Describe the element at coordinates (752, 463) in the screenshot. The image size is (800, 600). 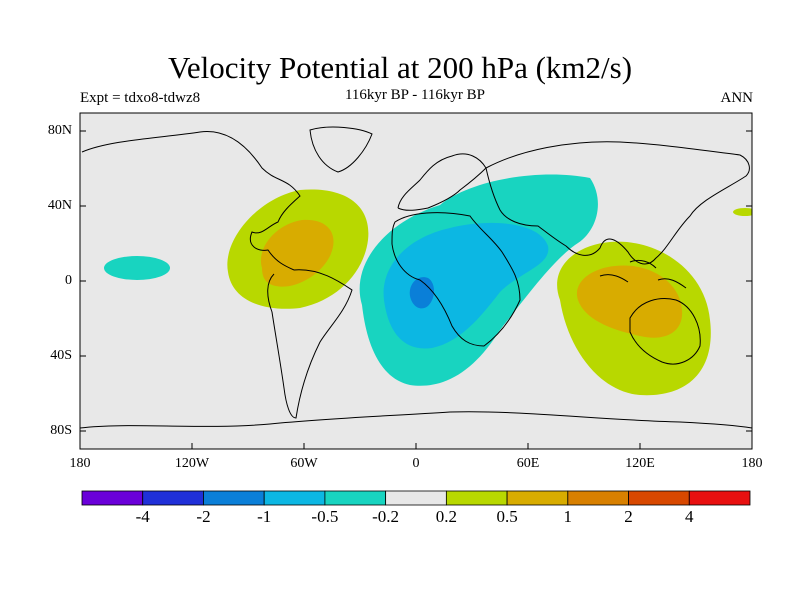
I see `lon-tick-180e: 180` at that location.